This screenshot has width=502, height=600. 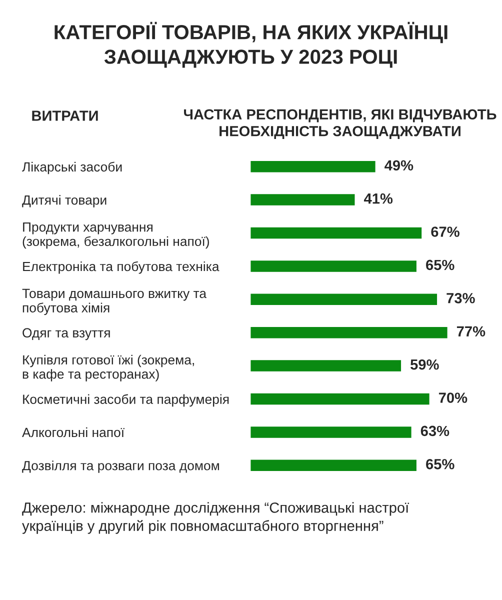 I want to click on y-tick-label: Дитячі товари, so click(x=64, y=201).